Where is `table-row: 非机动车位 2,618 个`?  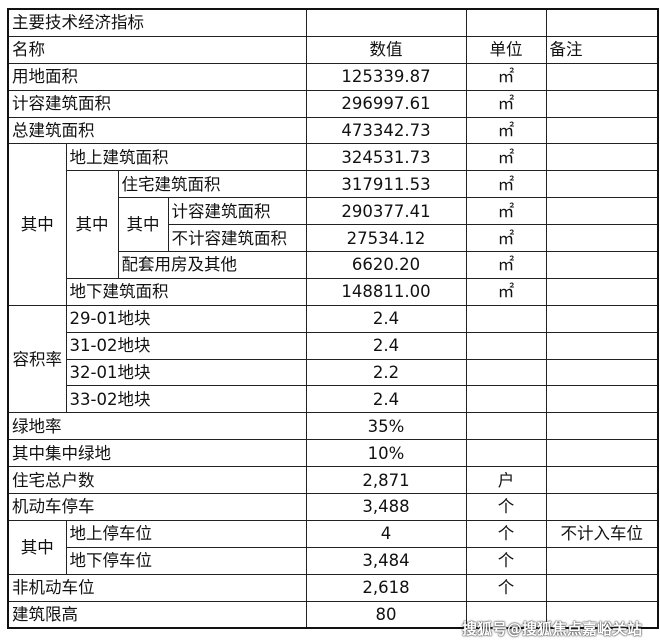
table-row: 非机动车位 2,618 个 is located at coordinates (333, 587).